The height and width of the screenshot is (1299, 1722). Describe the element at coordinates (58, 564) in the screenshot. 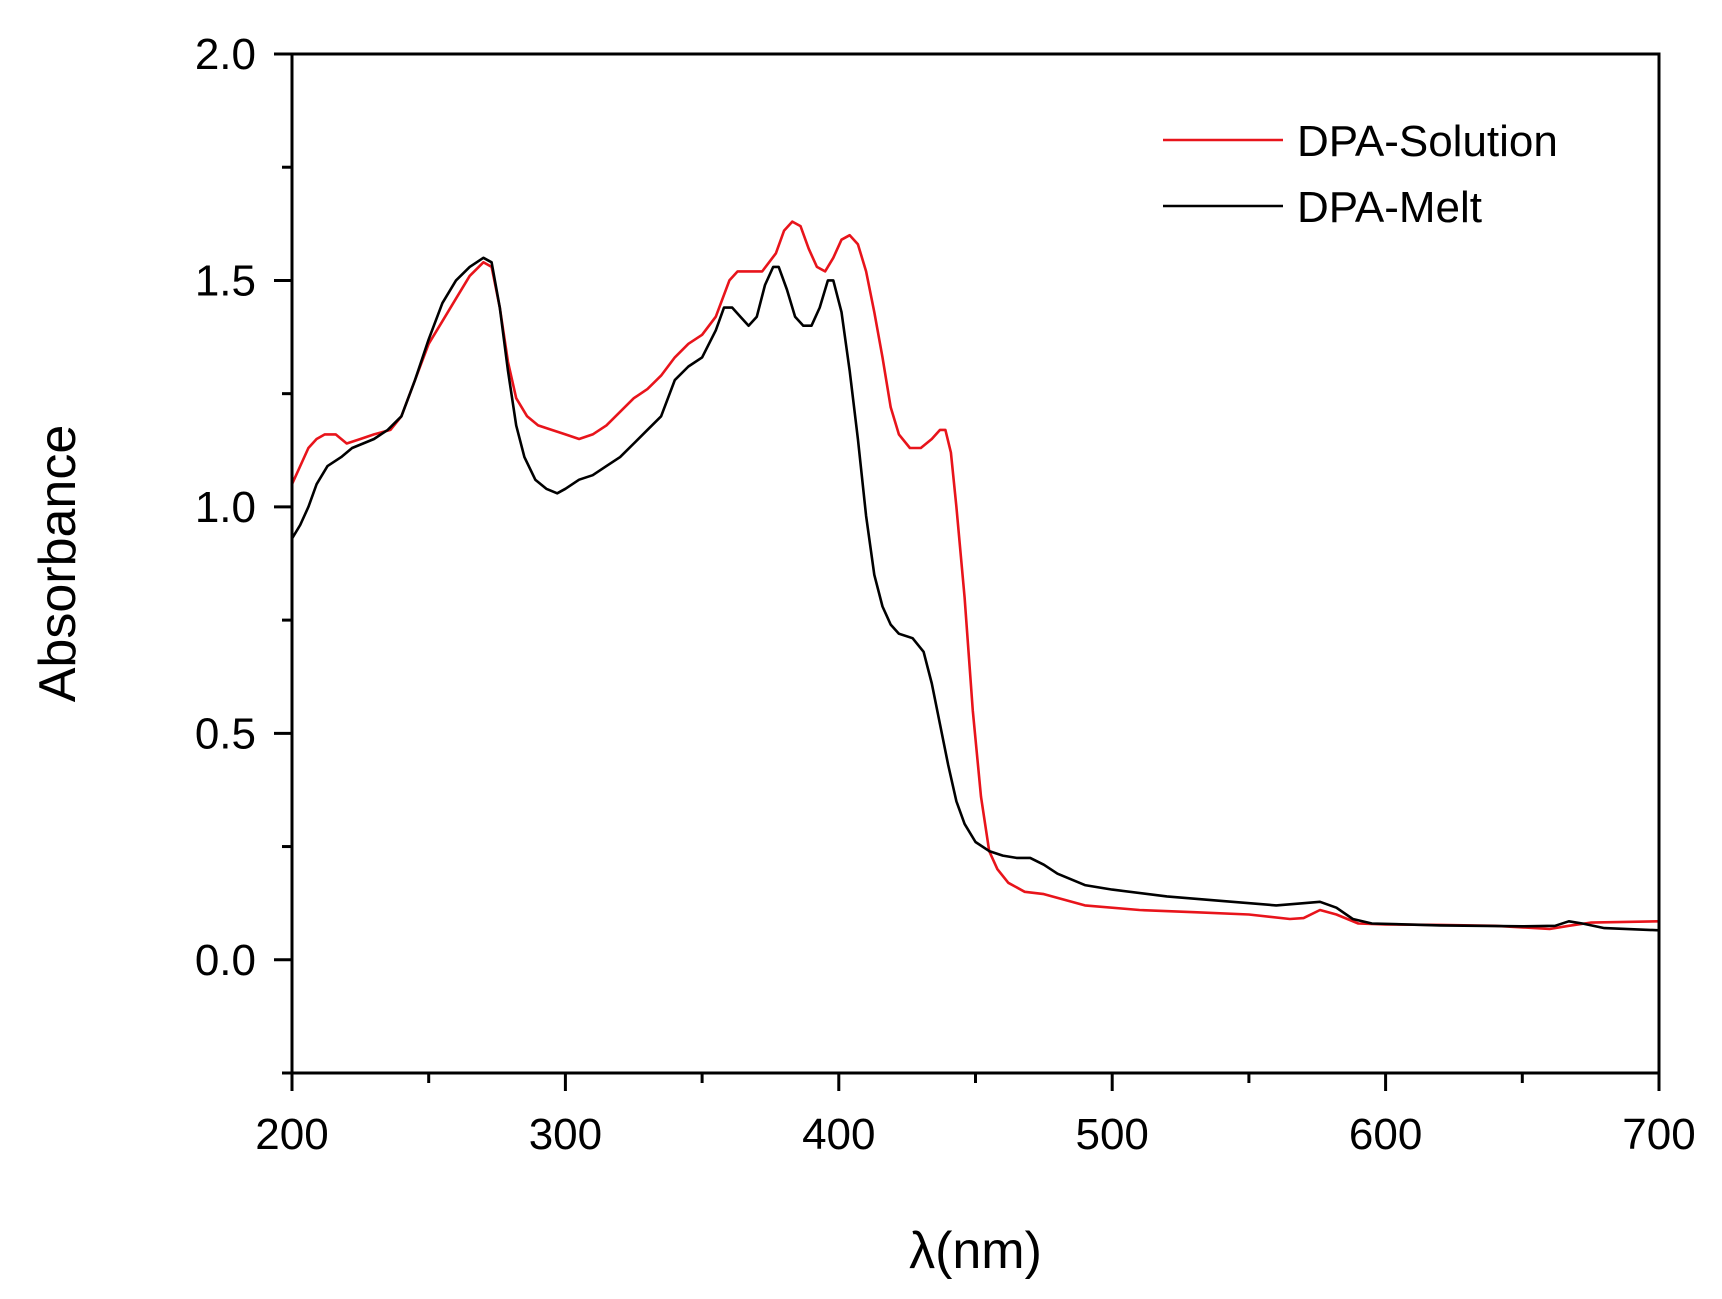

I see `y-axis-title: Absorbance` at that location.